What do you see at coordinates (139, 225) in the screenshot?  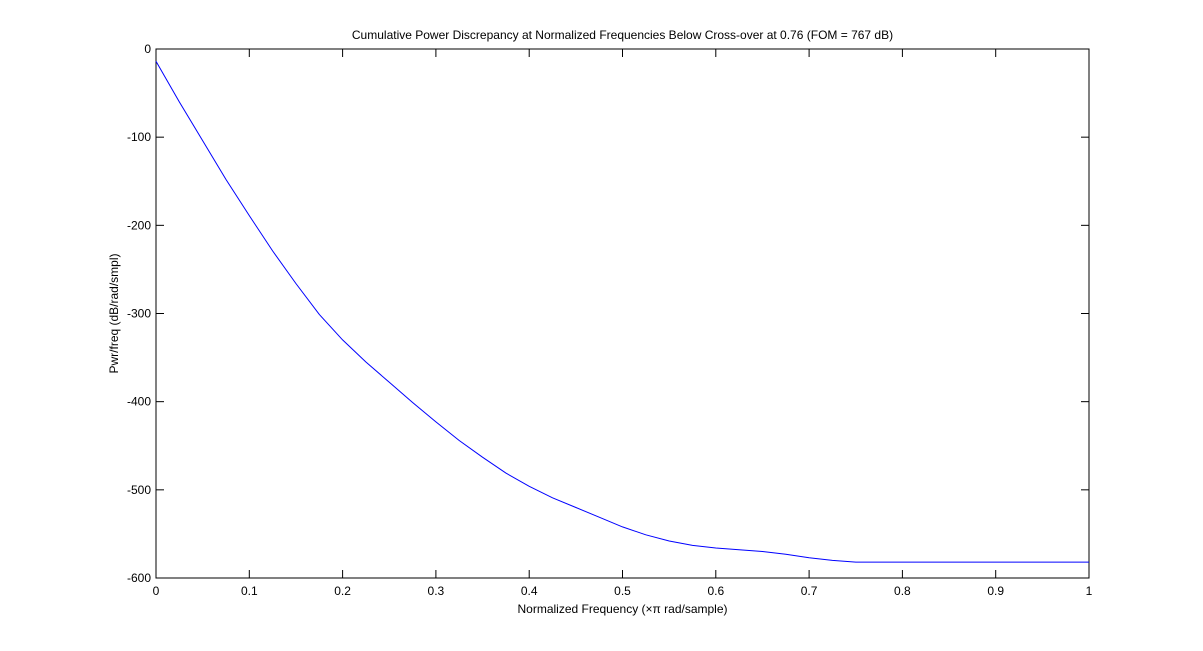 I see `y-tick-label: -200` at bounding box center [139, 225].